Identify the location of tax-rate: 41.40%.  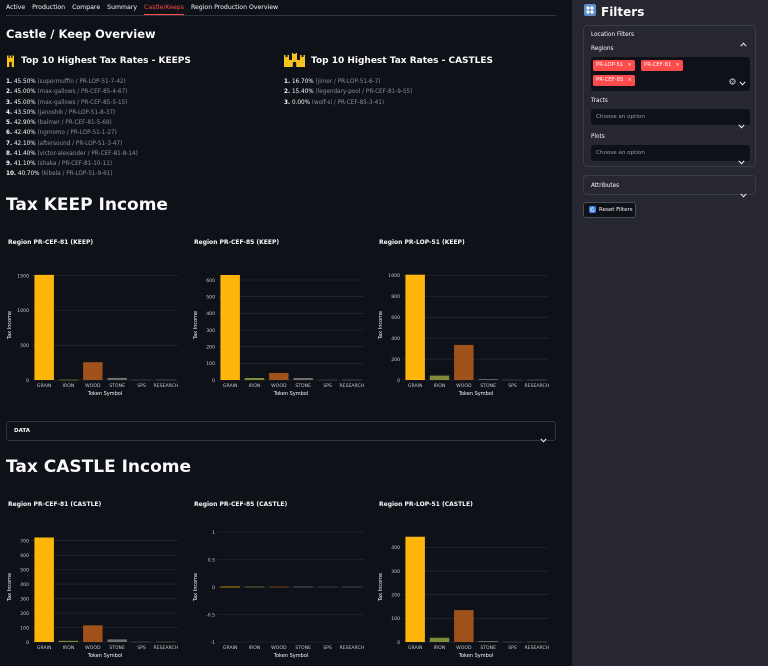
(24, 153).